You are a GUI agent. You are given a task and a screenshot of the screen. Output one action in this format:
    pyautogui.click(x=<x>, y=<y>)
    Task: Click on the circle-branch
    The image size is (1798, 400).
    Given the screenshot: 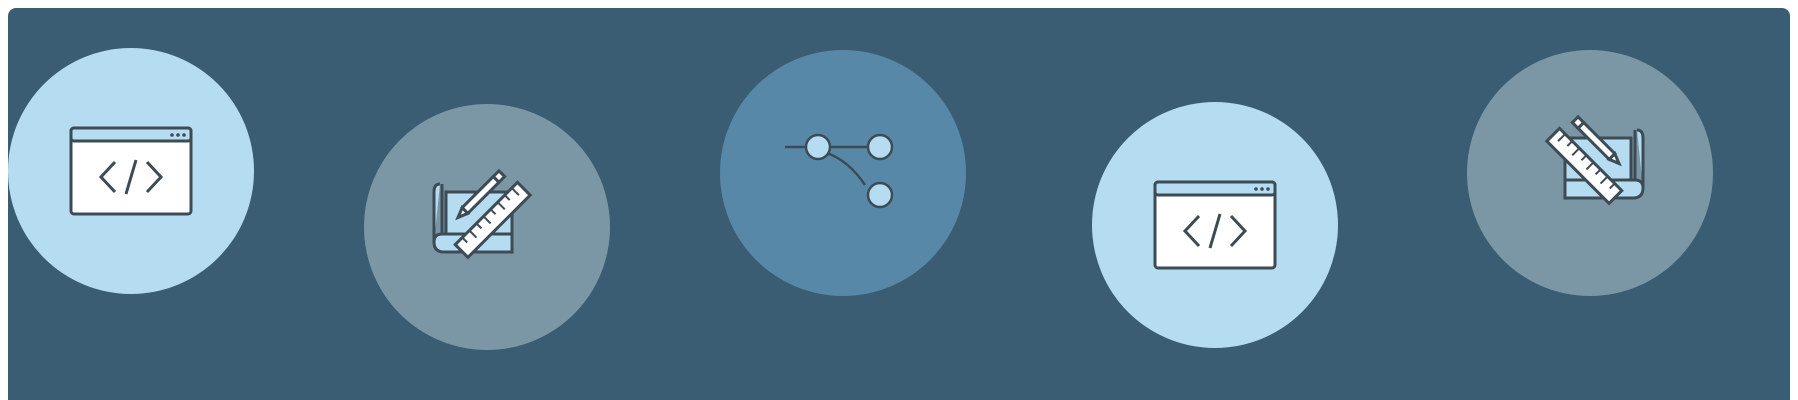 What is the action you would take?
    pyautogui.click(x=843, y=173)
    